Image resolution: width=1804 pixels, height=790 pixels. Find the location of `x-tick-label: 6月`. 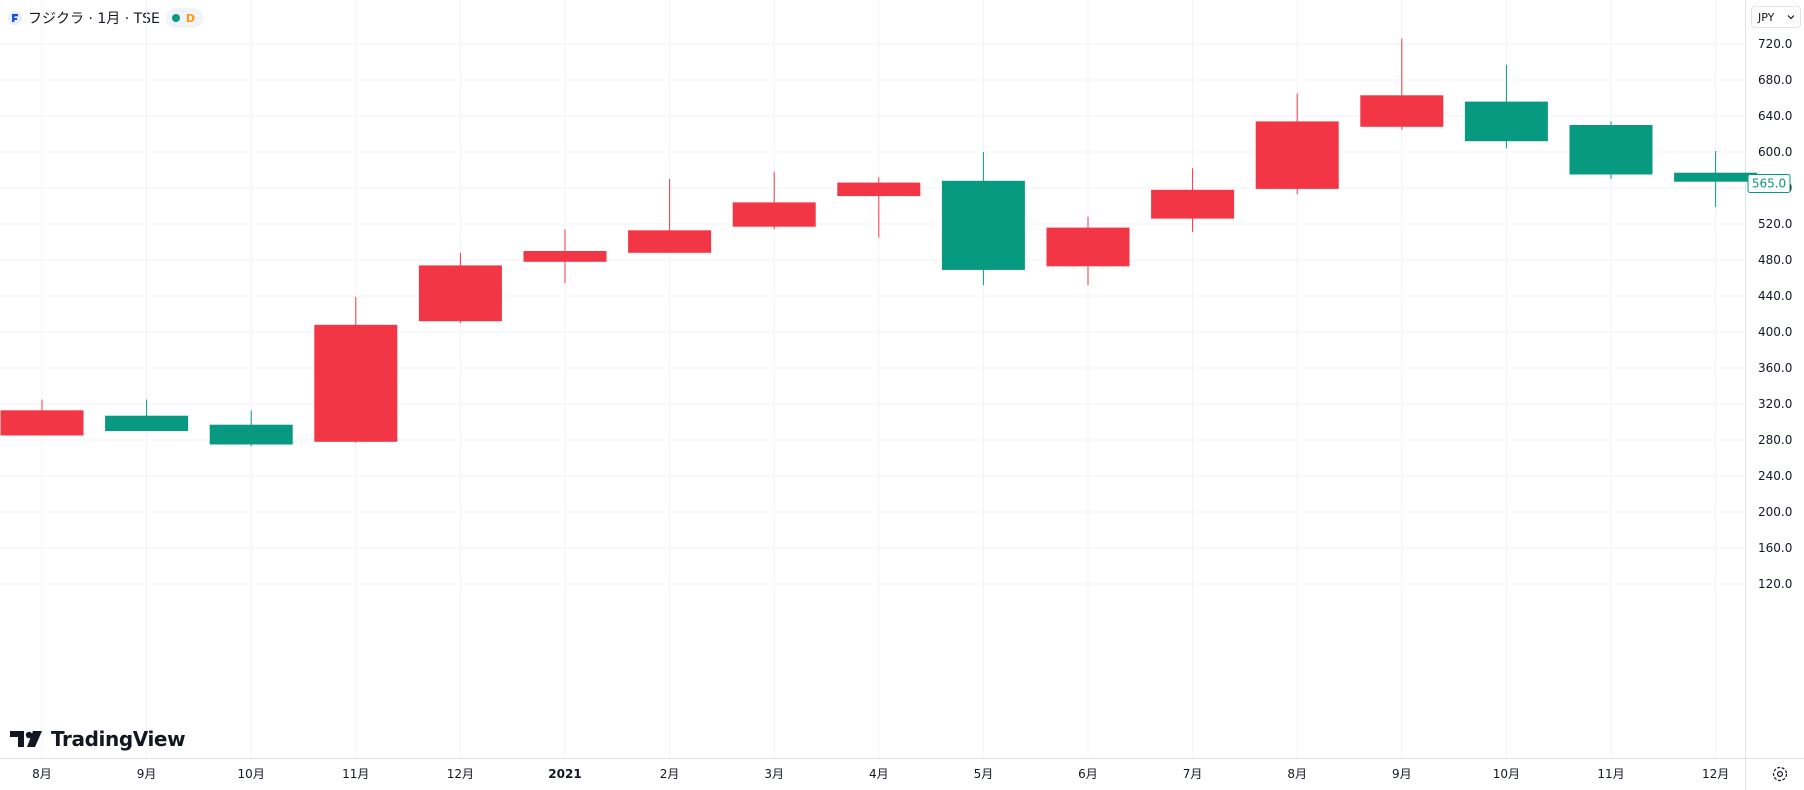

x-tick-label: 6月 is located at coordinates (1088, 774).